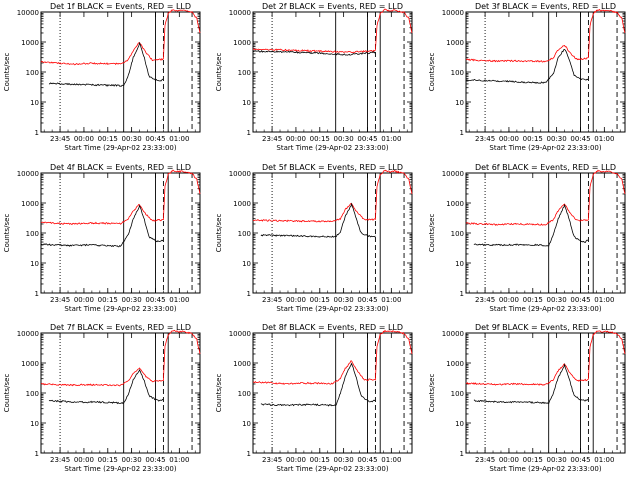 The image size is (640, 480). Describe the element at coordinates (332, 167) in the screenshot. I see `panel-title: Det 5f BLACK = Events, RED = LLD` at that location.